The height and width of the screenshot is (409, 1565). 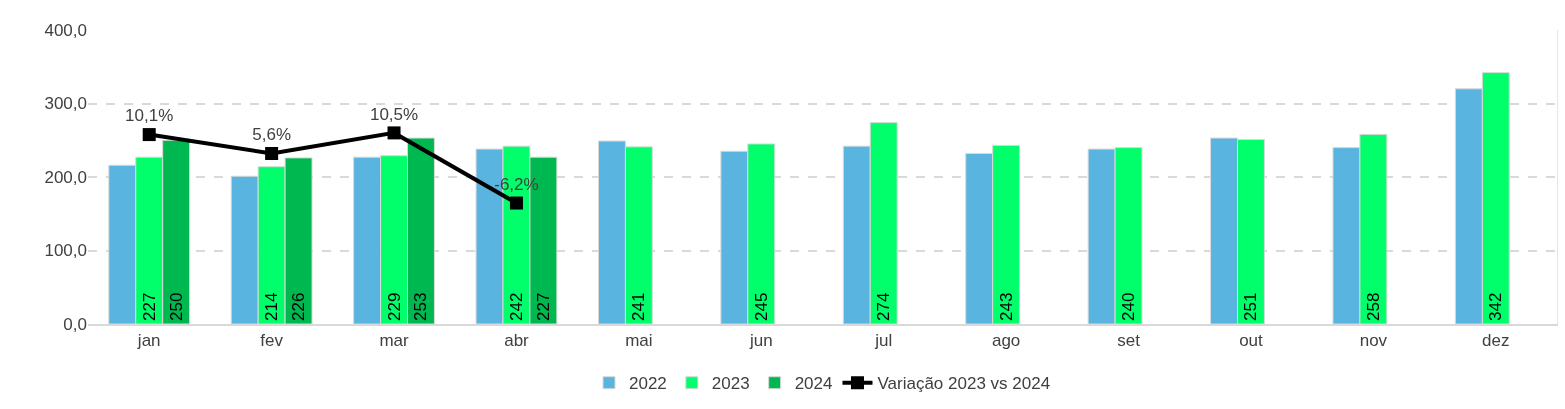 I want to click on x-tick-label: jul, so click(x=883, y=341).